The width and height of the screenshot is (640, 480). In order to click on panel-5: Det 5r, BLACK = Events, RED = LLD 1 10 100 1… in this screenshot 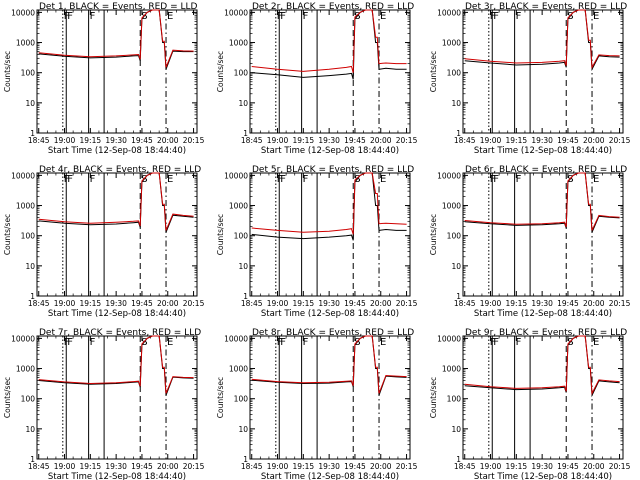, I will do `click(317, 242)`.